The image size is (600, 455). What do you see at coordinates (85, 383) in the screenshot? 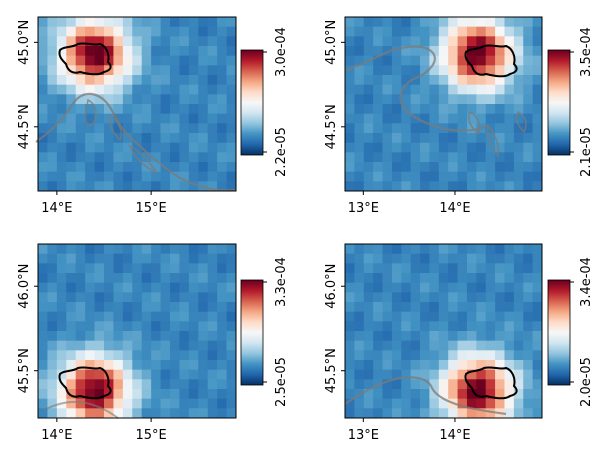
I see `region-outline` at bounding box center [85, 383].